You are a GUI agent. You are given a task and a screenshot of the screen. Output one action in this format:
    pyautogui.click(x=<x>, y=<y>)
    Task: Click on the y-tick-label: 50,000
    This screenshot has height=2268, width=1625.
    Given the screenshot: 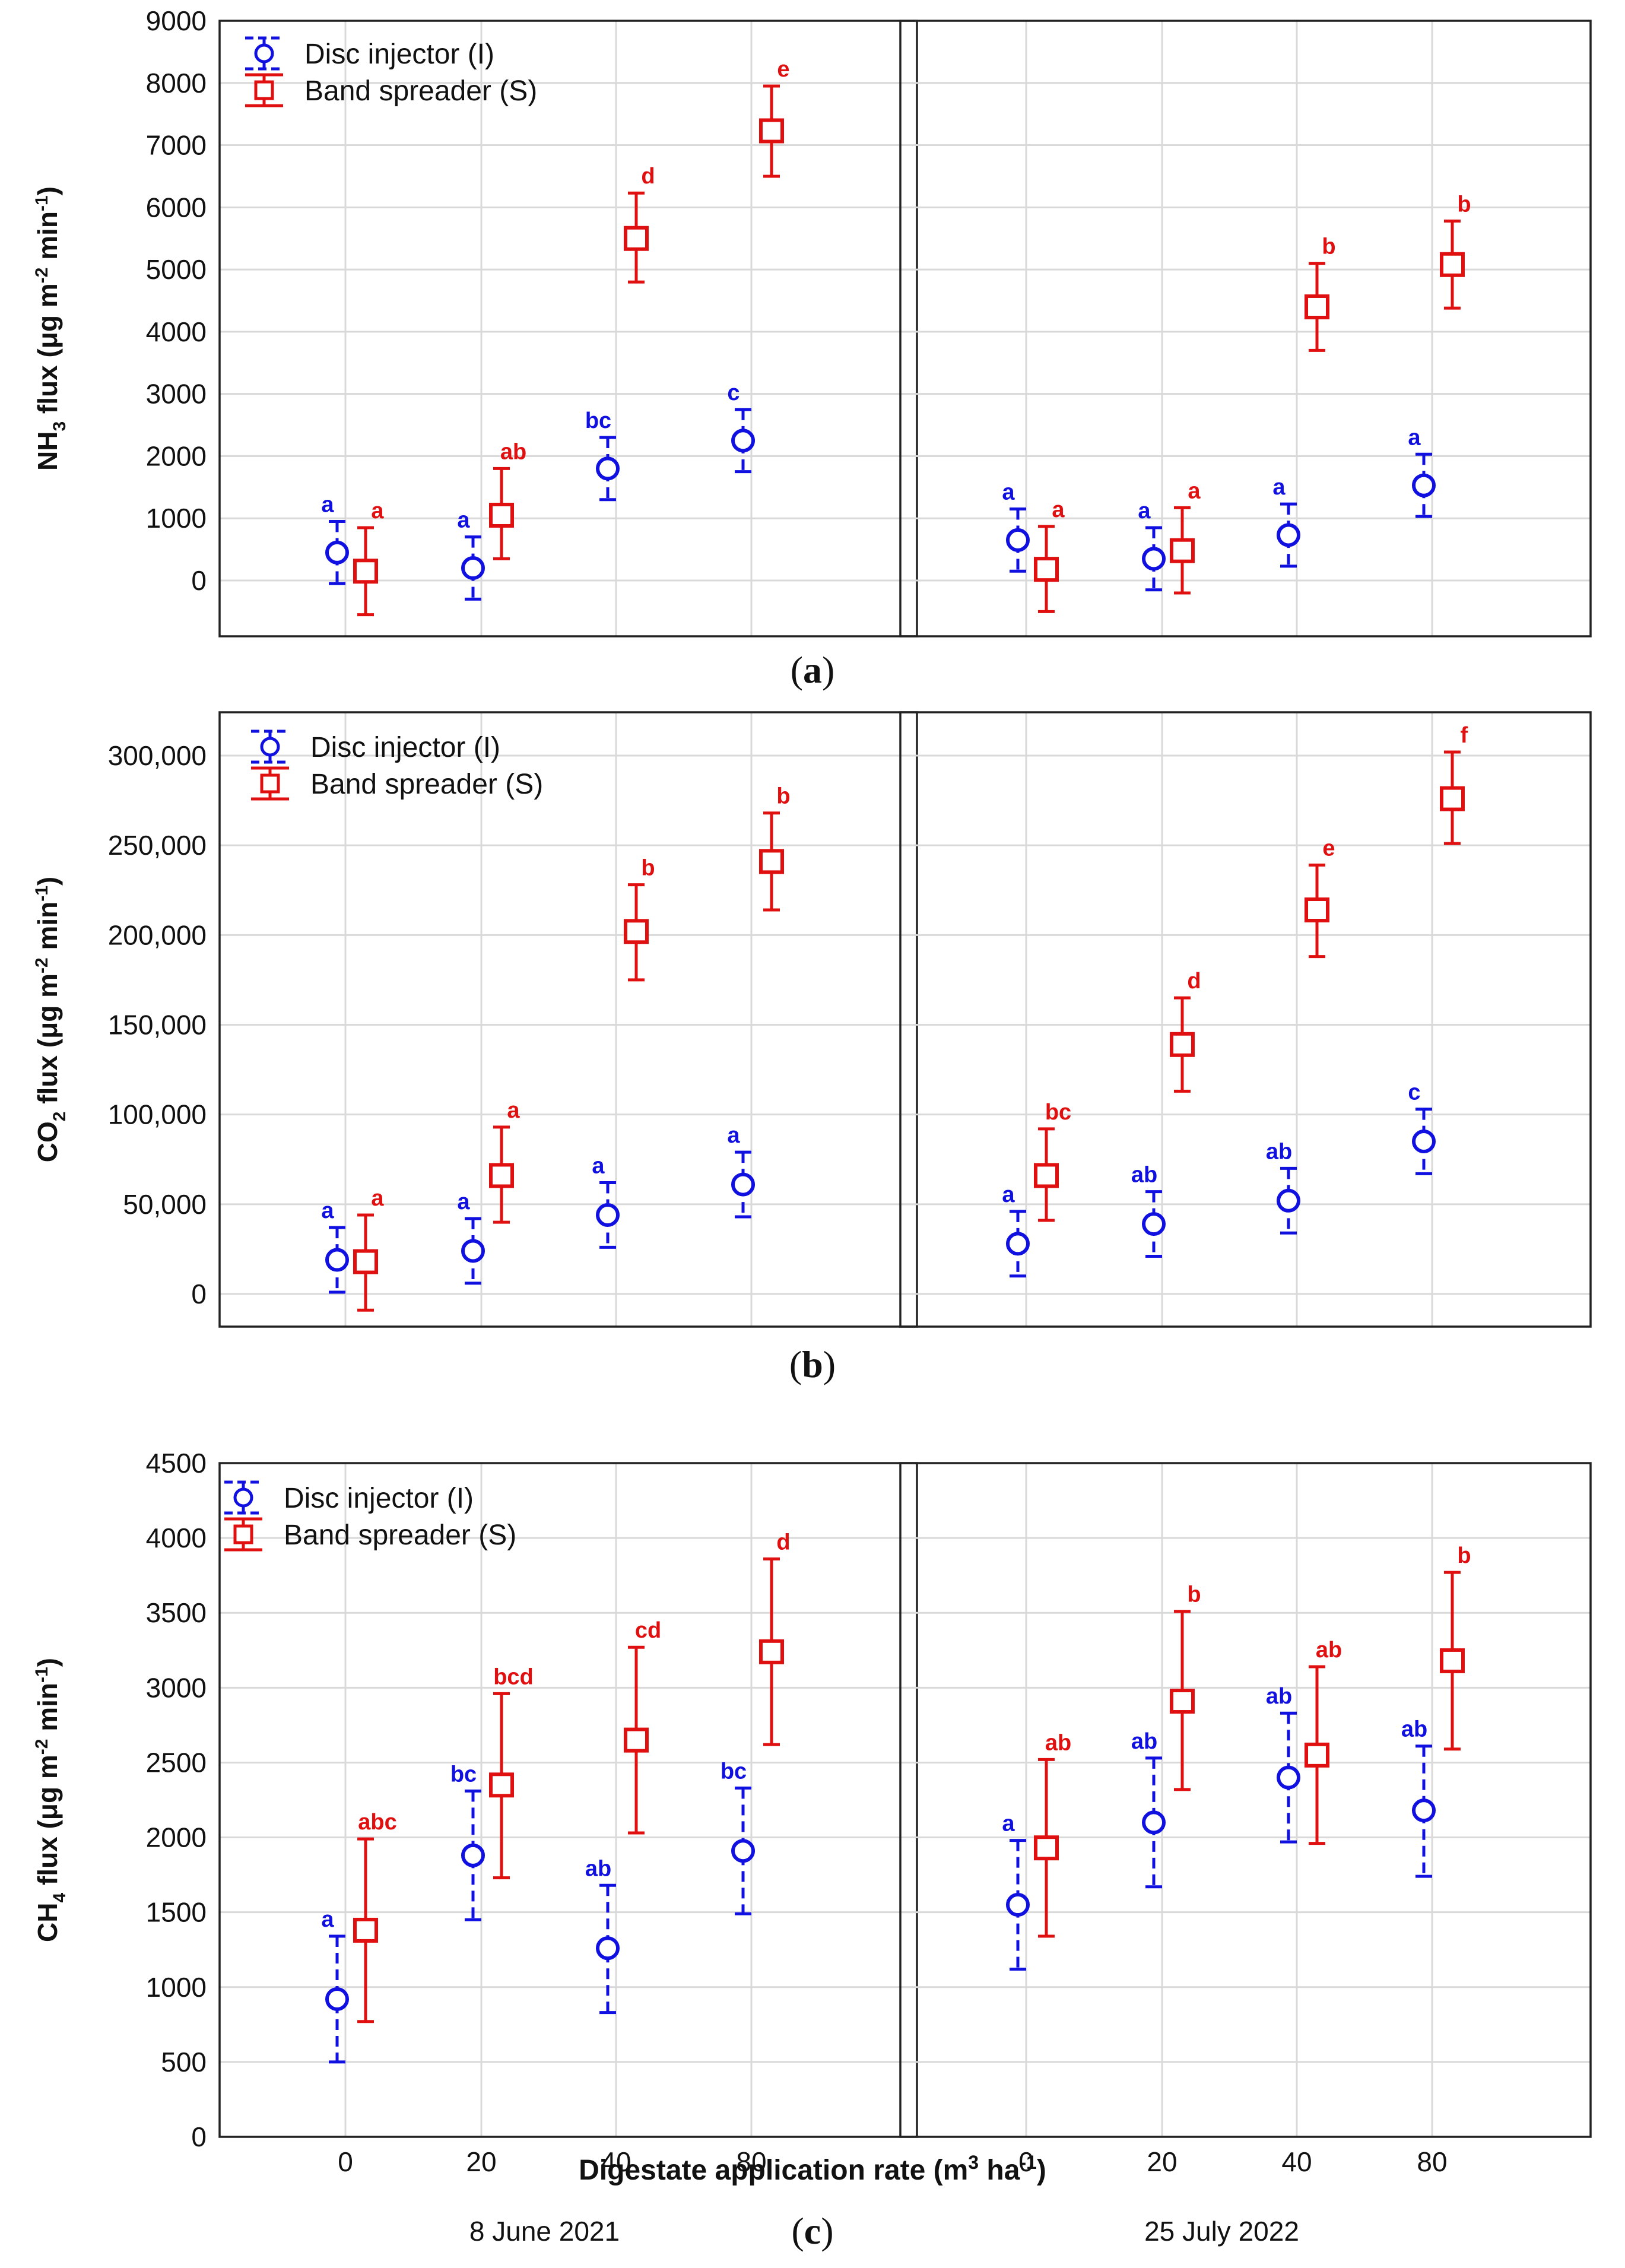 What is the action you would take?
    pyautogui.click(x=165, y=1205)
    